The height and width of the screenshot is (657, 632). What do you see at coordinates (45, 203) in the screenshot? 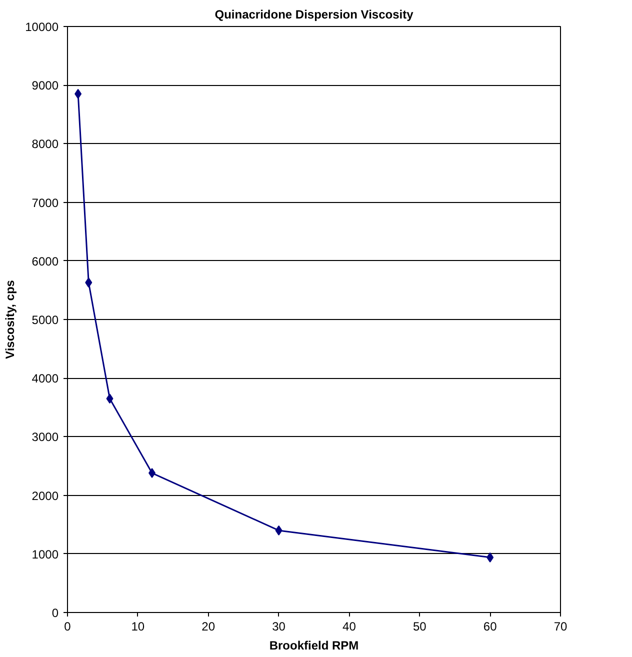
I see `y-tick-label: 7000` at bounding box center [45, 203].